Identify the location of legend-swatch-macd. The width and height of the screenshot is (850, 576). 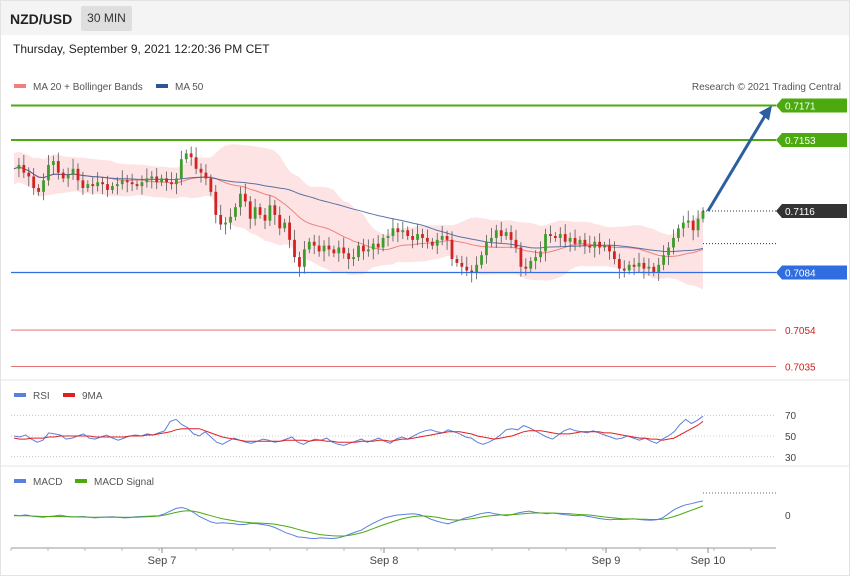
(20, 481).